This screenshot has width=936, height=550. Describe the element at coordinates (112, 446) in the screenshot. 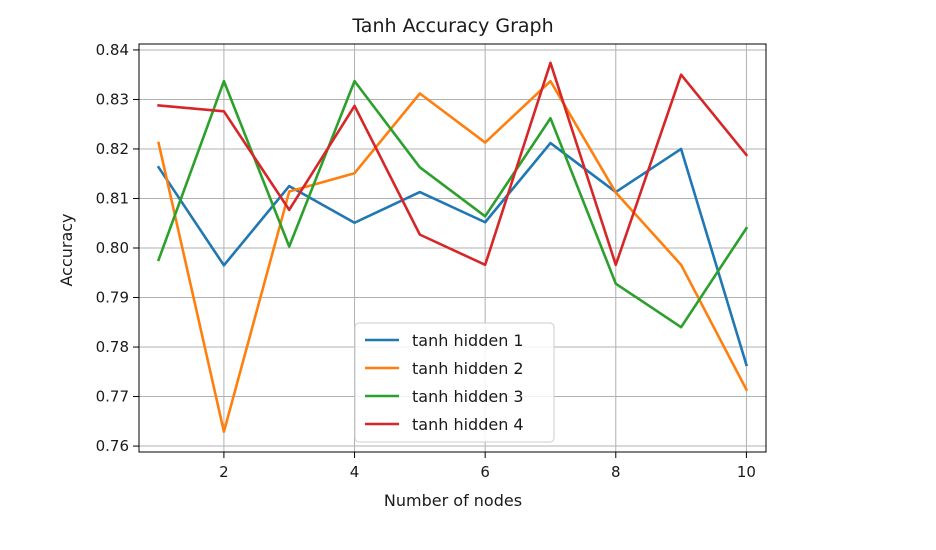

I see `y-tick-label: 0.76` at that location.